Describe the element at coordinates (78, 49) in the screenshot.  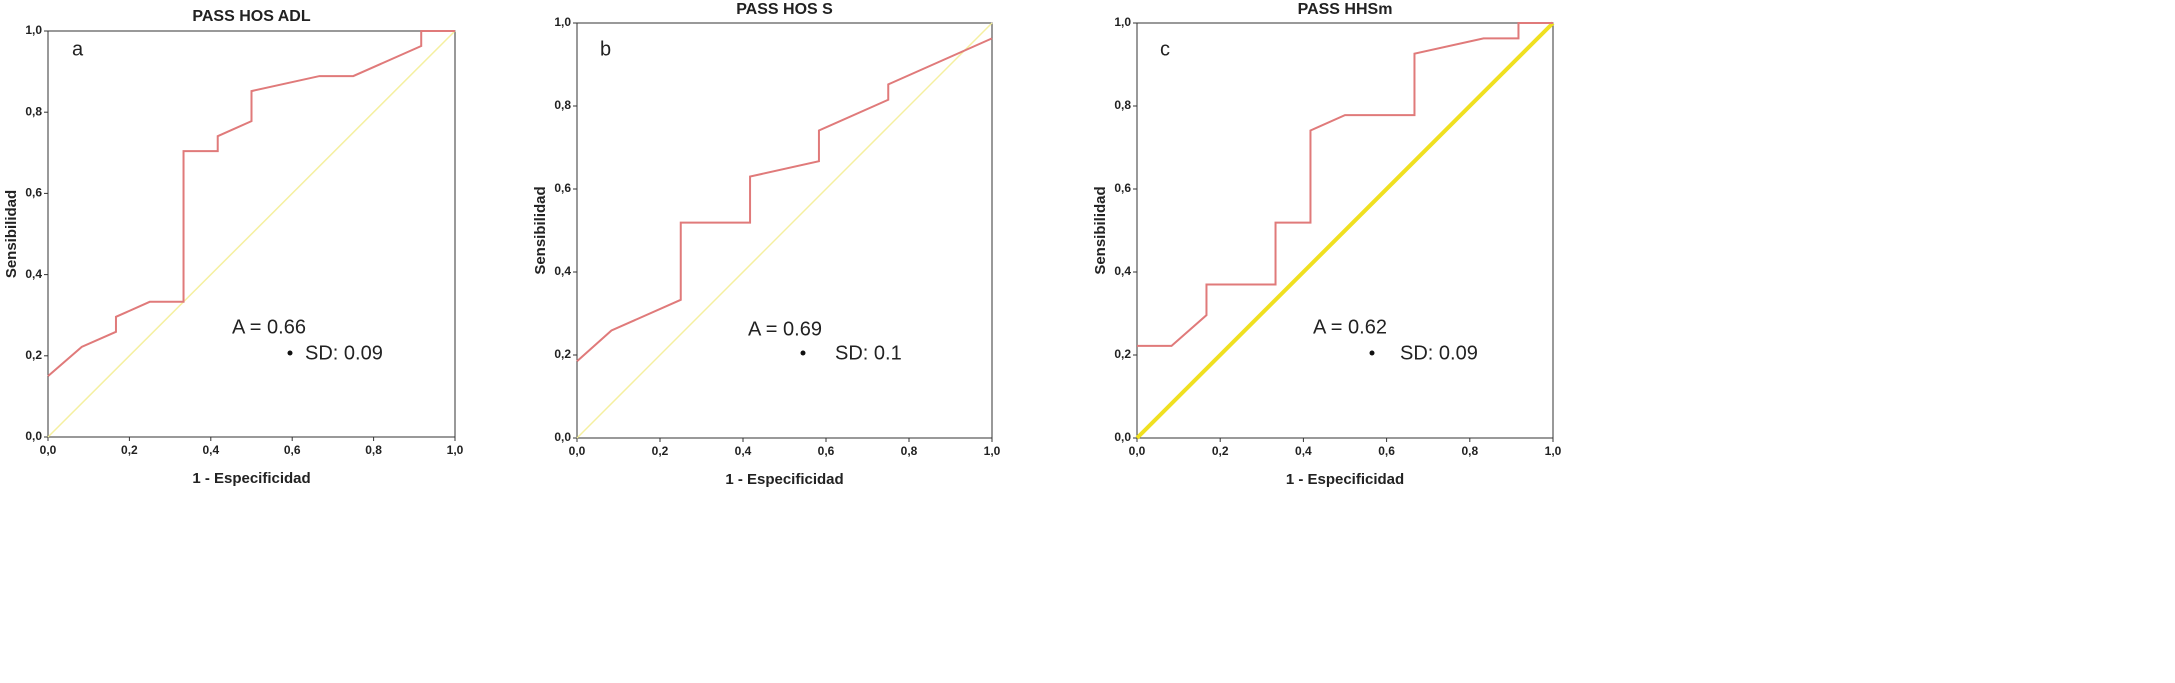
I see `panel-label: a` at that location.